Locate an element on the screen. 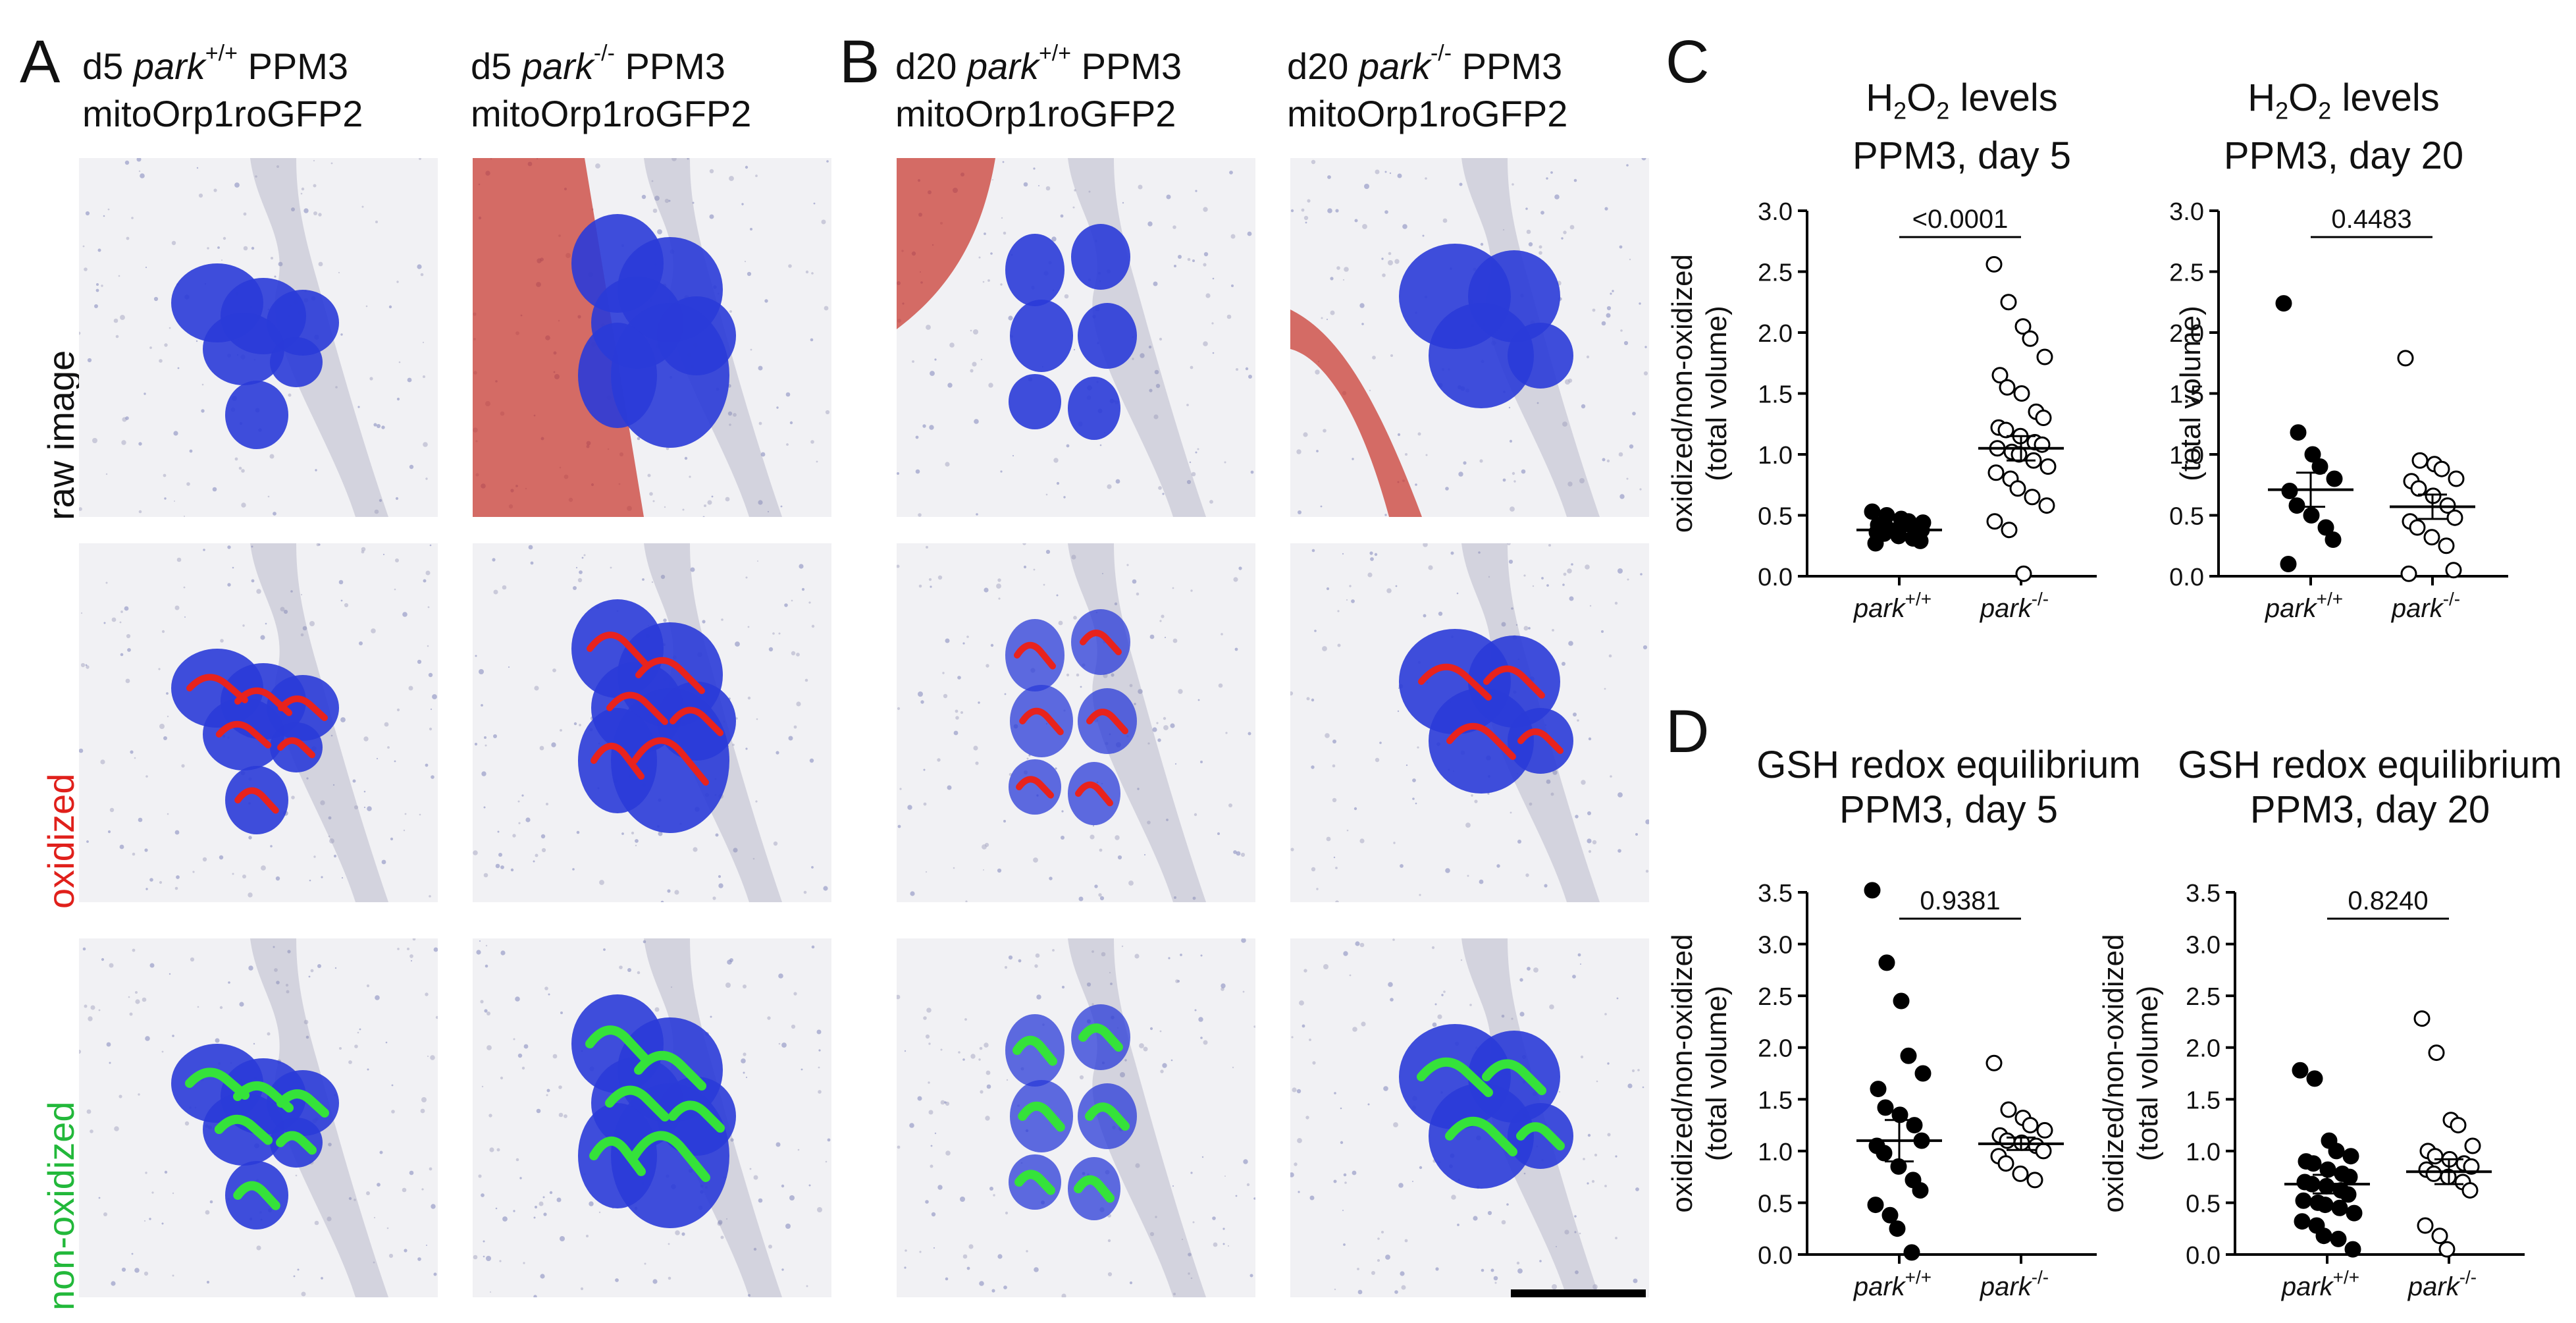 This screenshot has height=1323, width=2576. y-tick-label: 3.5 is located at coordinates (2203, 893).